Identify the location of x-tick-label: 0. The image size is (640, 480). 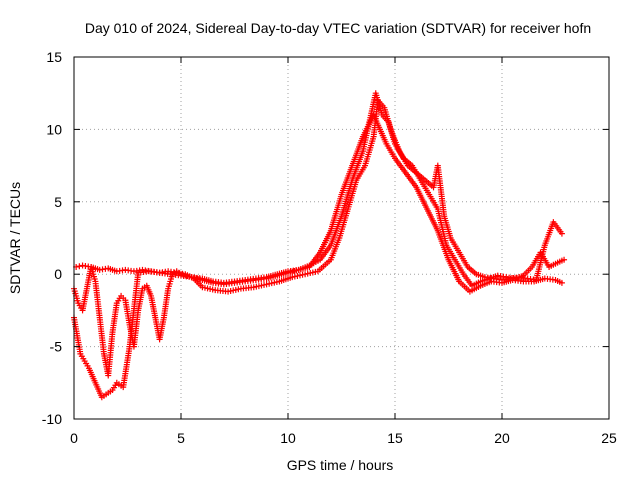
(74, 438).